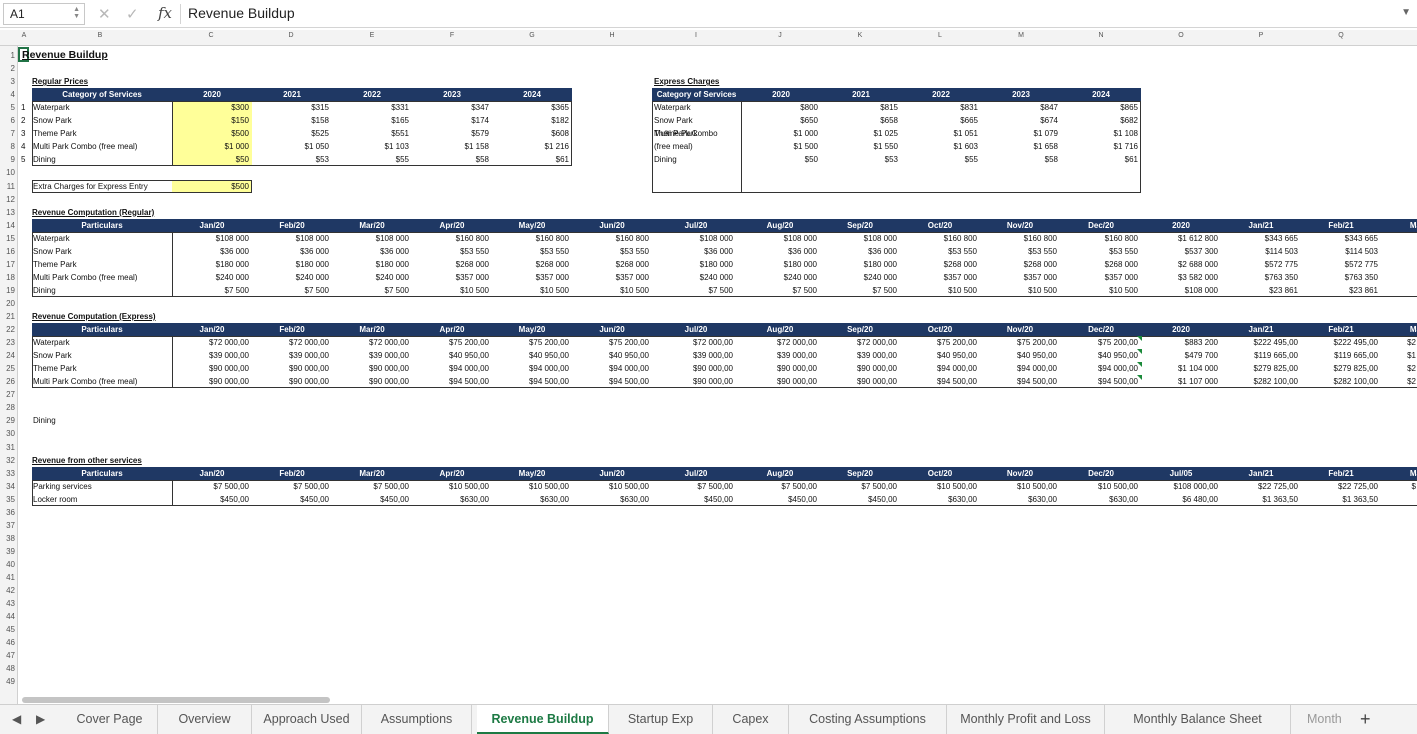 Image resolution: width=1417 pixels, height=734 pixels. Describe the element at coordinates (780, 35) in the screenshot. I see `column-header-j: J` at that location.